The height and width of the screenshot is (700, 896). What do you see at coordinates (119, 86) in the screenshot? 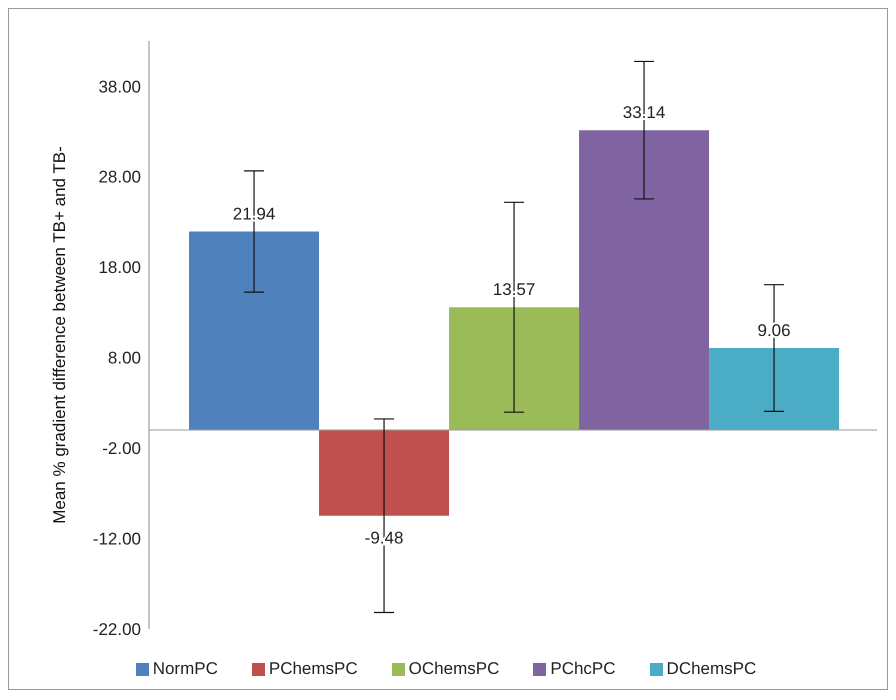
I see `y-tick-label: 38.00` at bounding box center [119, 86].